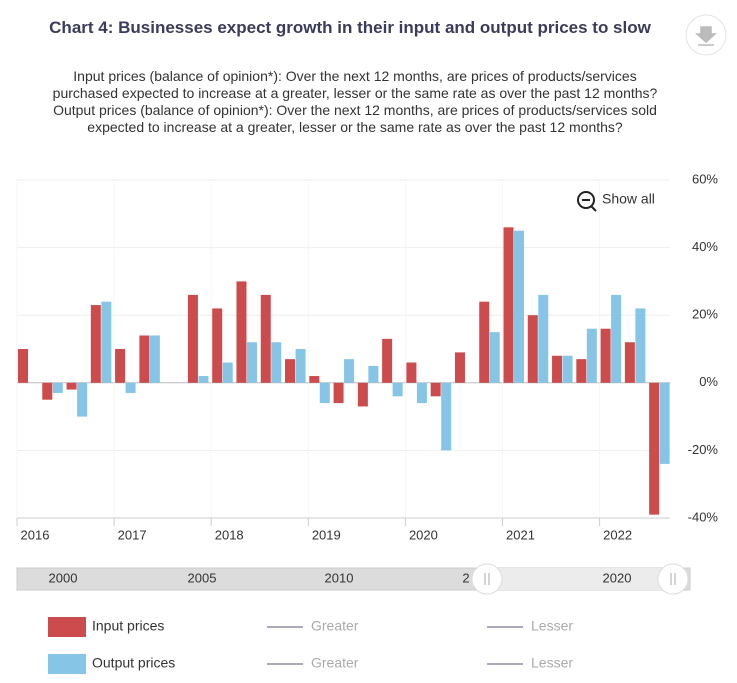 The height and width of the screenshot is (683, 737). What do you see at coordinates (132, 534) in the screenshot?
I see `x-tick-label: 2017` at bounding box center [132, 534].